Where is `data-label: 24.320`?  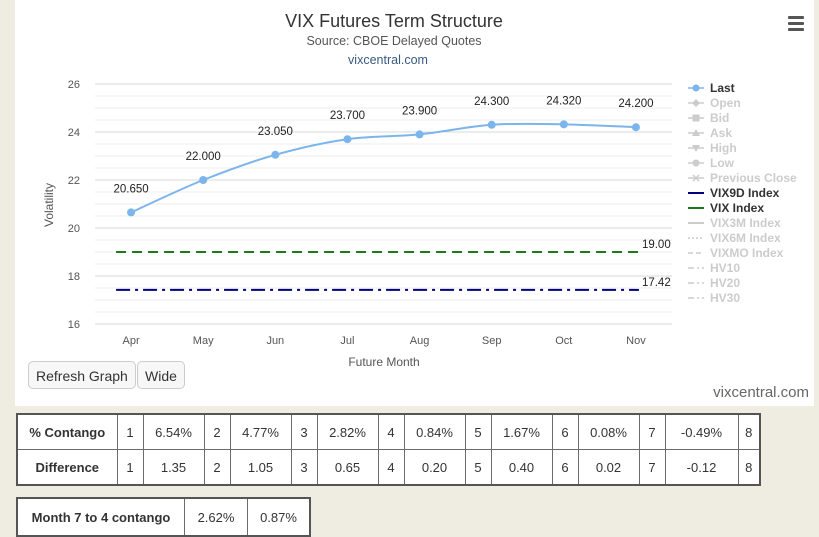 data-label: 24.320 is located at coordinates (563, 101).